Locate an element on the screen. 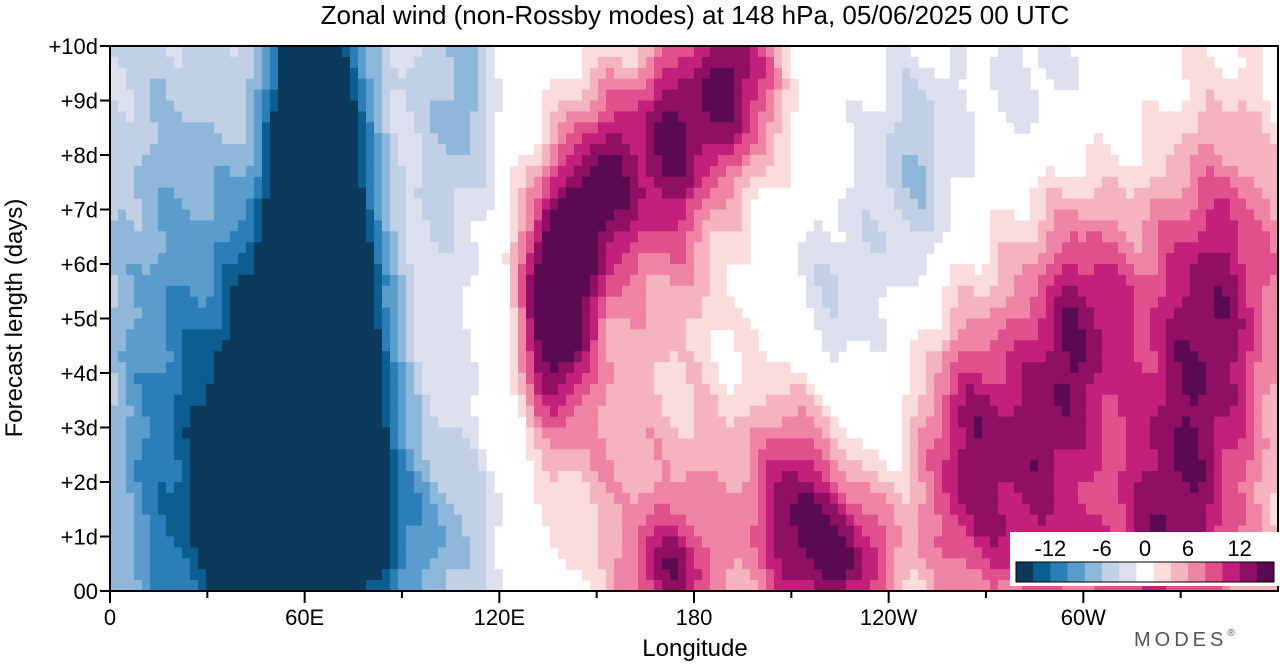  y-tick-label: +1d is located at coordinates (79, 537).